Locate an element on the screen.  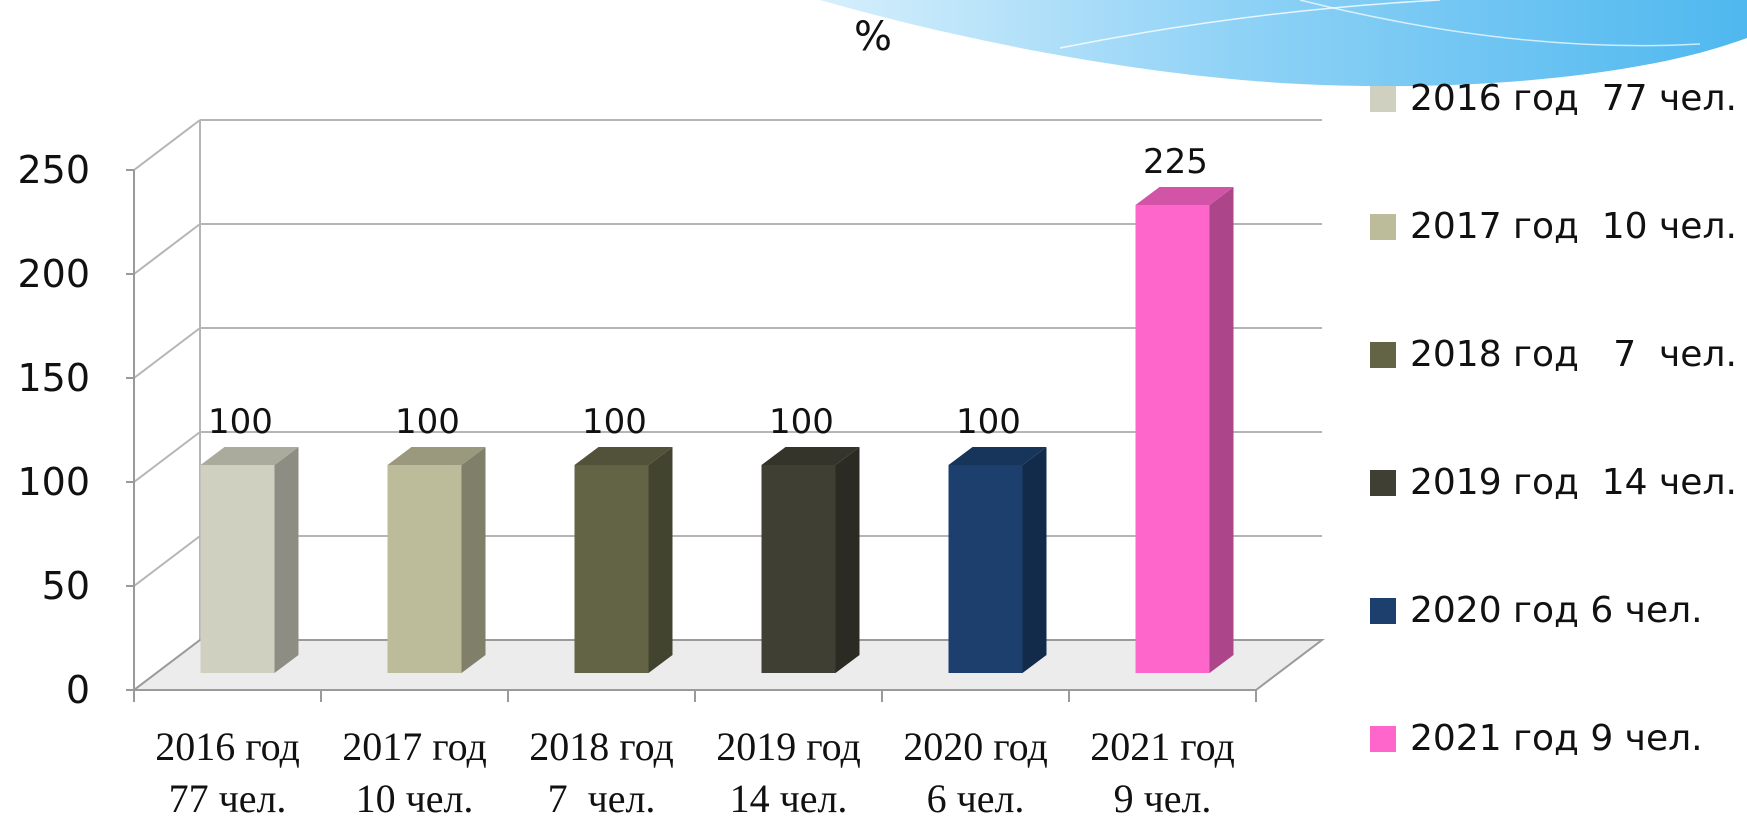
x-tick-label: 2019 год is located at coordinates (788, 746).